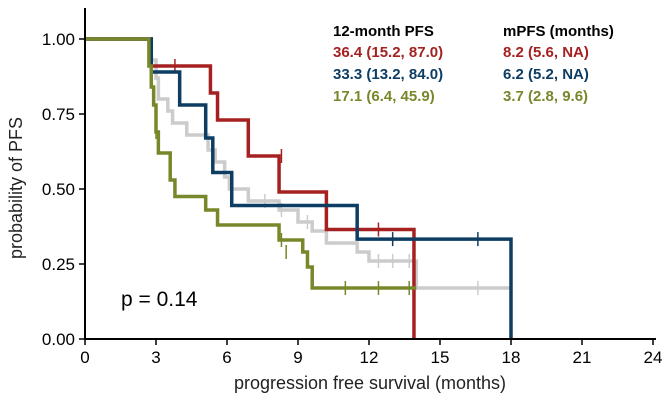  What do you see at coordinates (155, 357) in the screenshot?
I see `x-tick-label: 3` at bounding box center [155, 357].